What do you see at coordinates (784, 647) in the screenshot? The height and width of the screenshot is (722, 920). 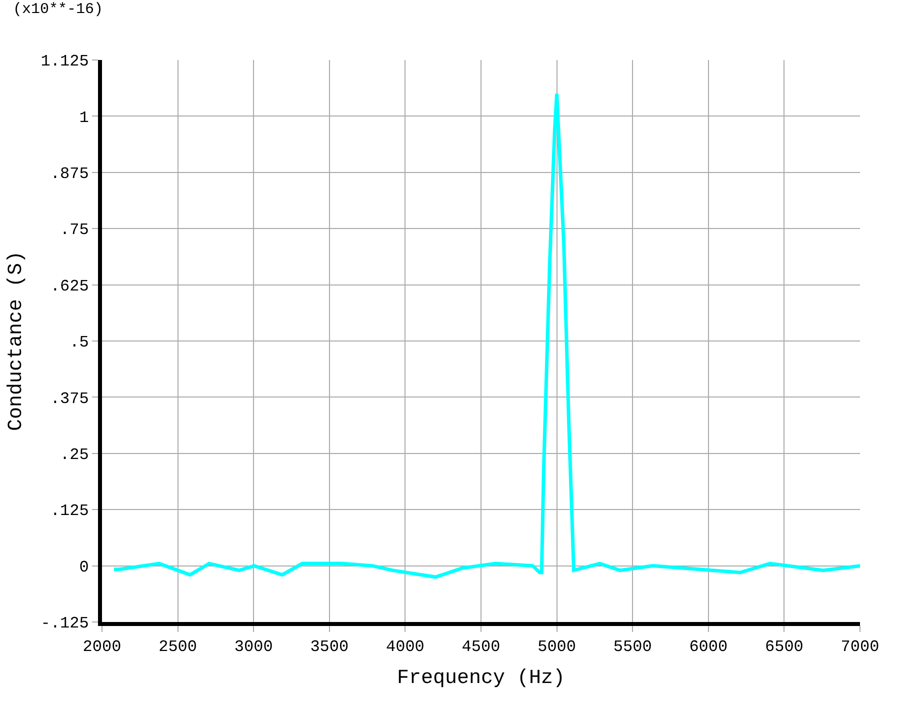 I see `x-tick-label: 6500` at bounding box center [784, 647].